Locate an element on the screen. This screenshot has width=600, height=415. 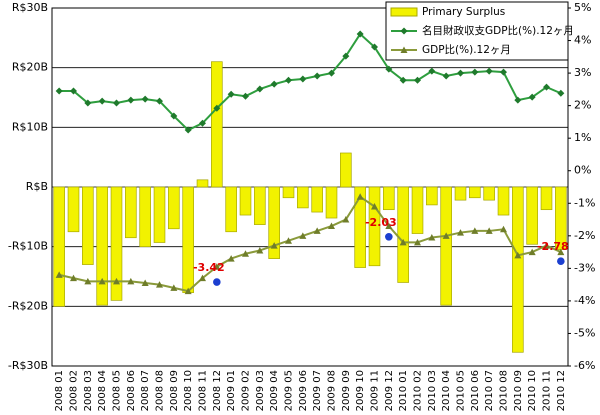
y-tick-label: -R$30B is located at coordinates (28, 365).